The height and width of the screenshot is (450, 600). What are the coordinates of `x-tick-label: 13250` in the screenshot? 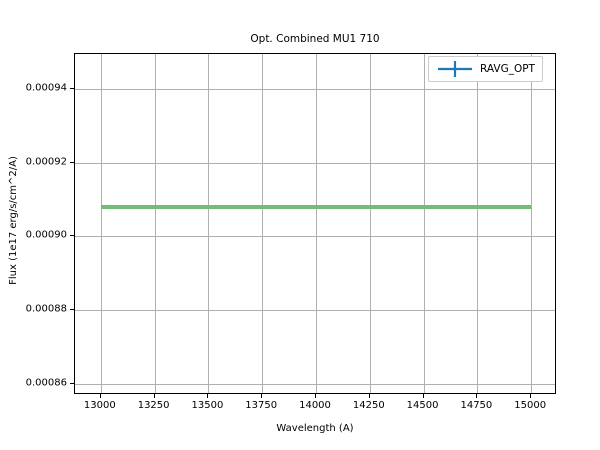 It's located at (153, 405).